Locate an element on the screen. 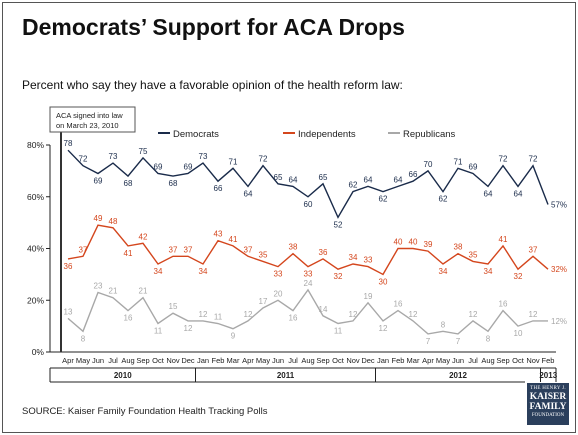  series-line-democrats is located at coordinates (308, 184).